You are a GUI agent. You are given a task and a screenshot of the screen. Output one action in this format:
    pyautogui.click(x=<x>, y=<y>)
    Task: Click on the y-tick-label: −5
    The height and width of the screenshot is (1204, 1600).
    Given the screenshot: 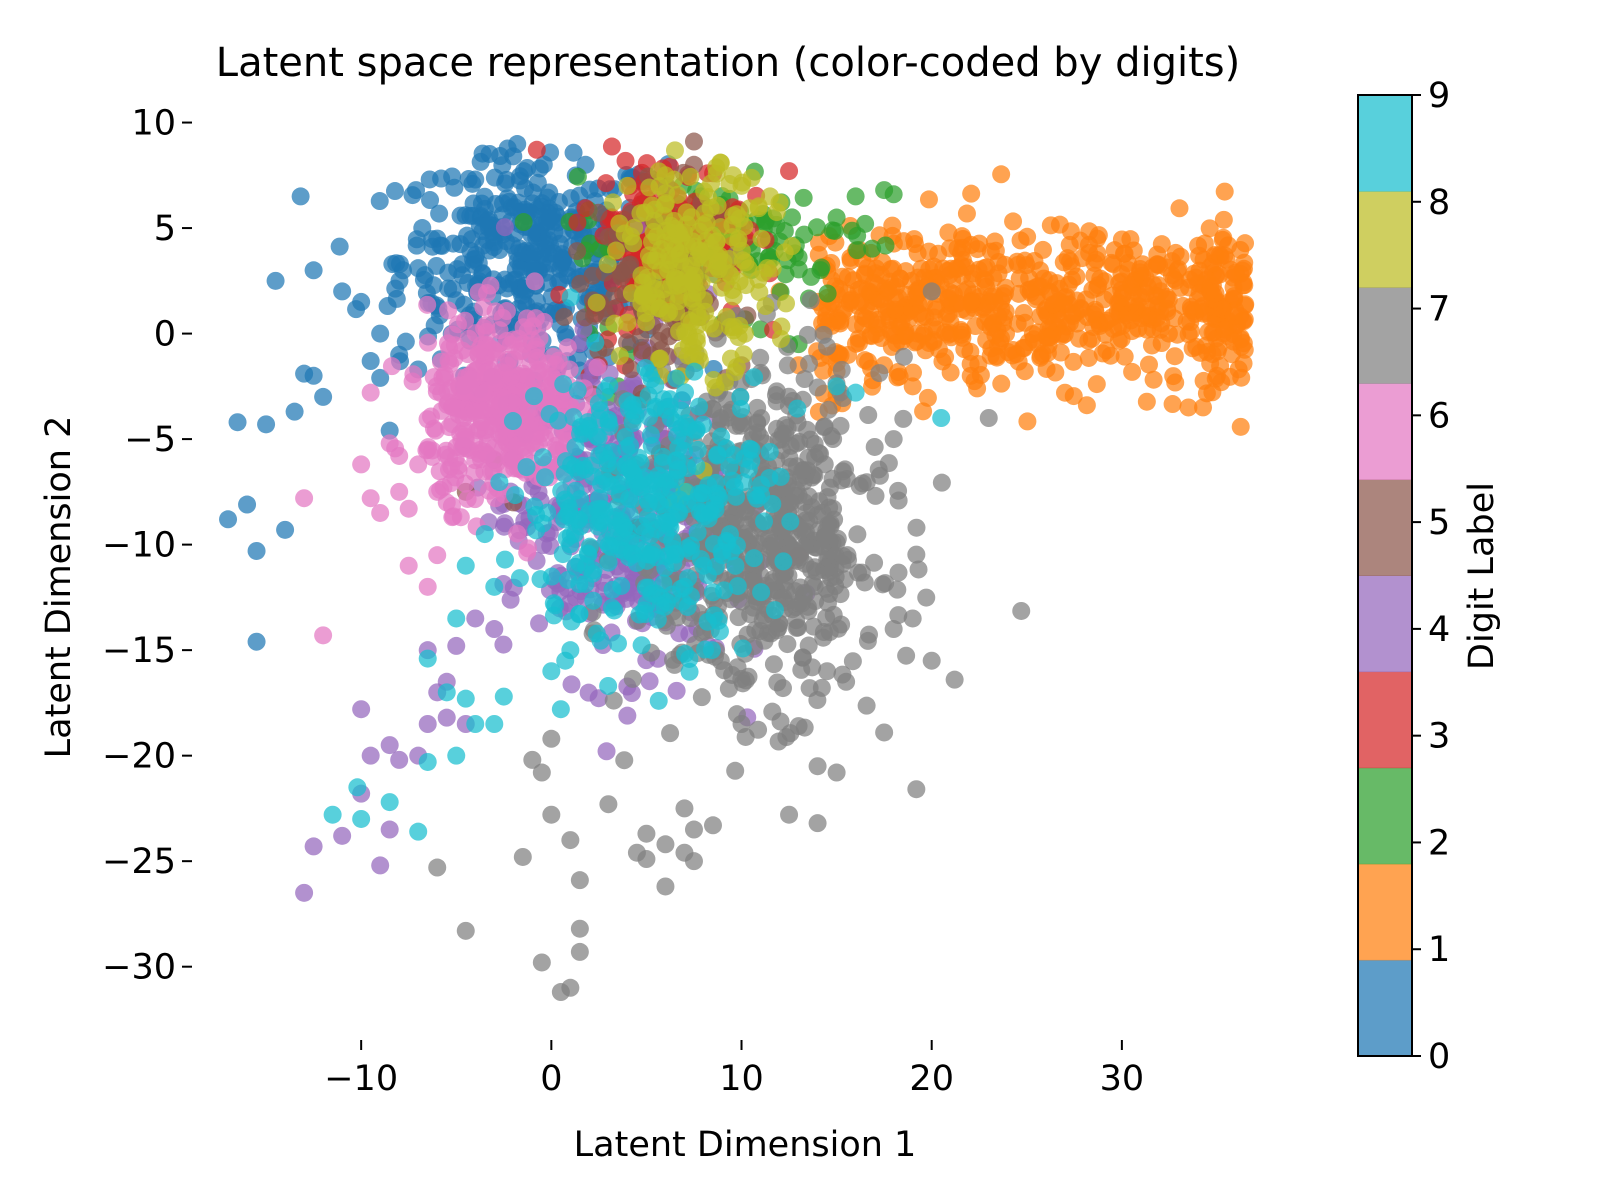 What is the action you would take?
    pyautogui.click(x=150, y=440)
    